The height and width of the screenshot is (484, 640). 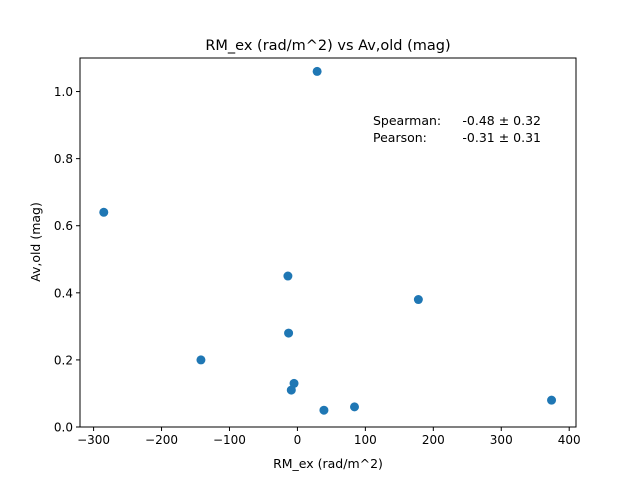 I want to click on x-tick-label: 100, so click(x=365, y=440).